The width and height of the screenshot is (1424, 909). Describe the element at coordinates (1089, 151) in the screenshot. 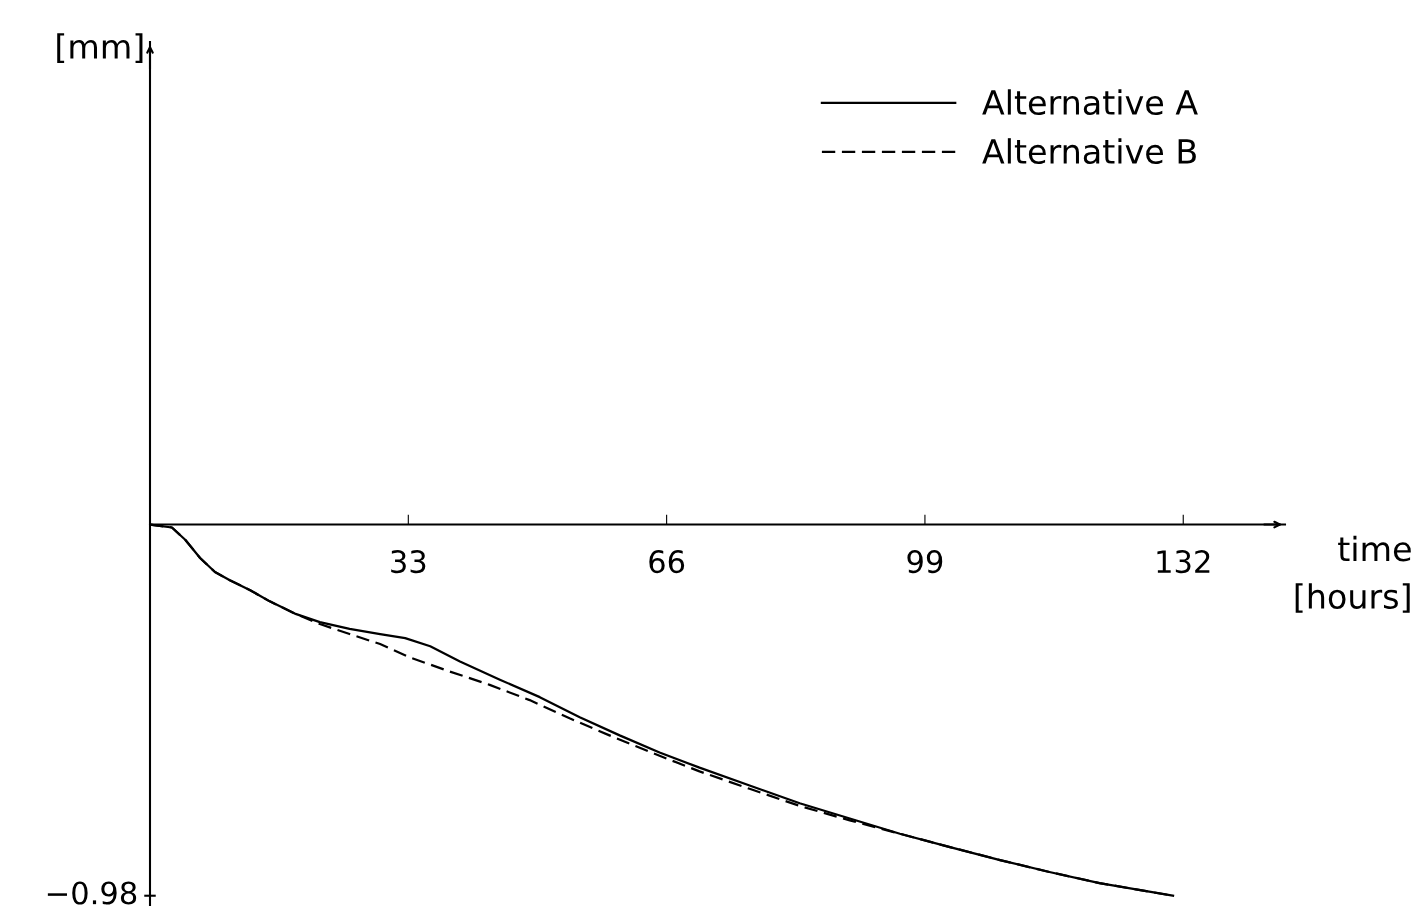

I see `legend-label: Alternative B` at that location.